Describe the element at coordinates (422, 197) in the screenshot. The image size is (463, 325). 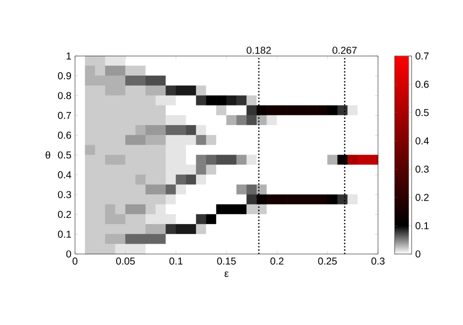
I see `color-bar-label: 0.2` at that location.